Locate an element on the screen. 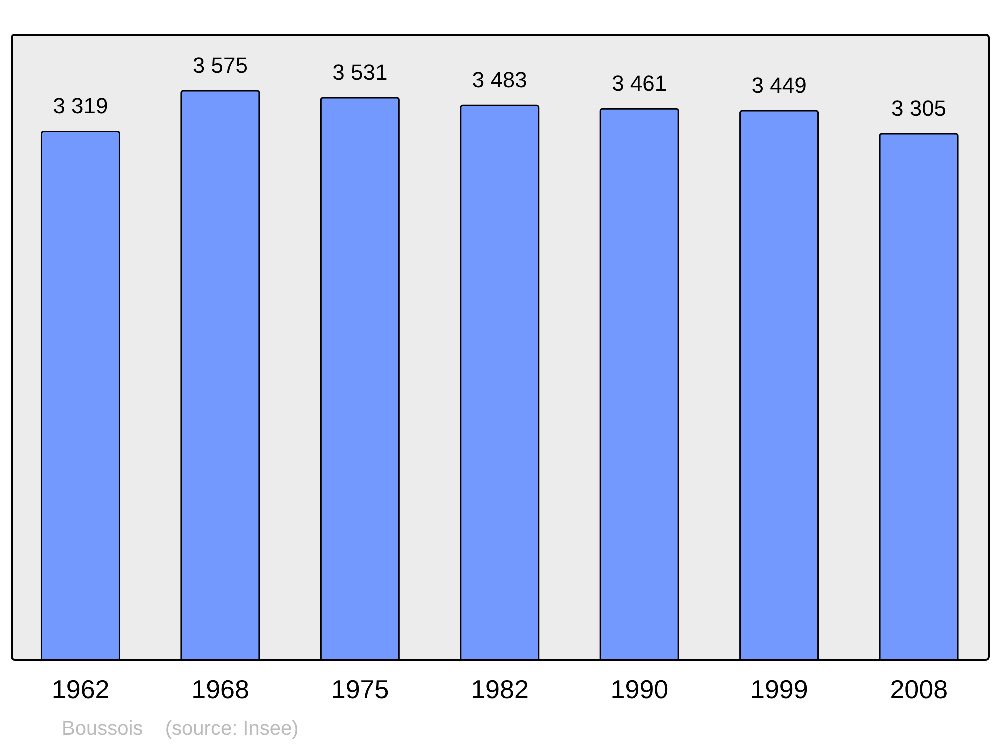 The height and width of the screenshot is (747, 1000). x-tick-label: 1990 is located at coordinates (639, 689).